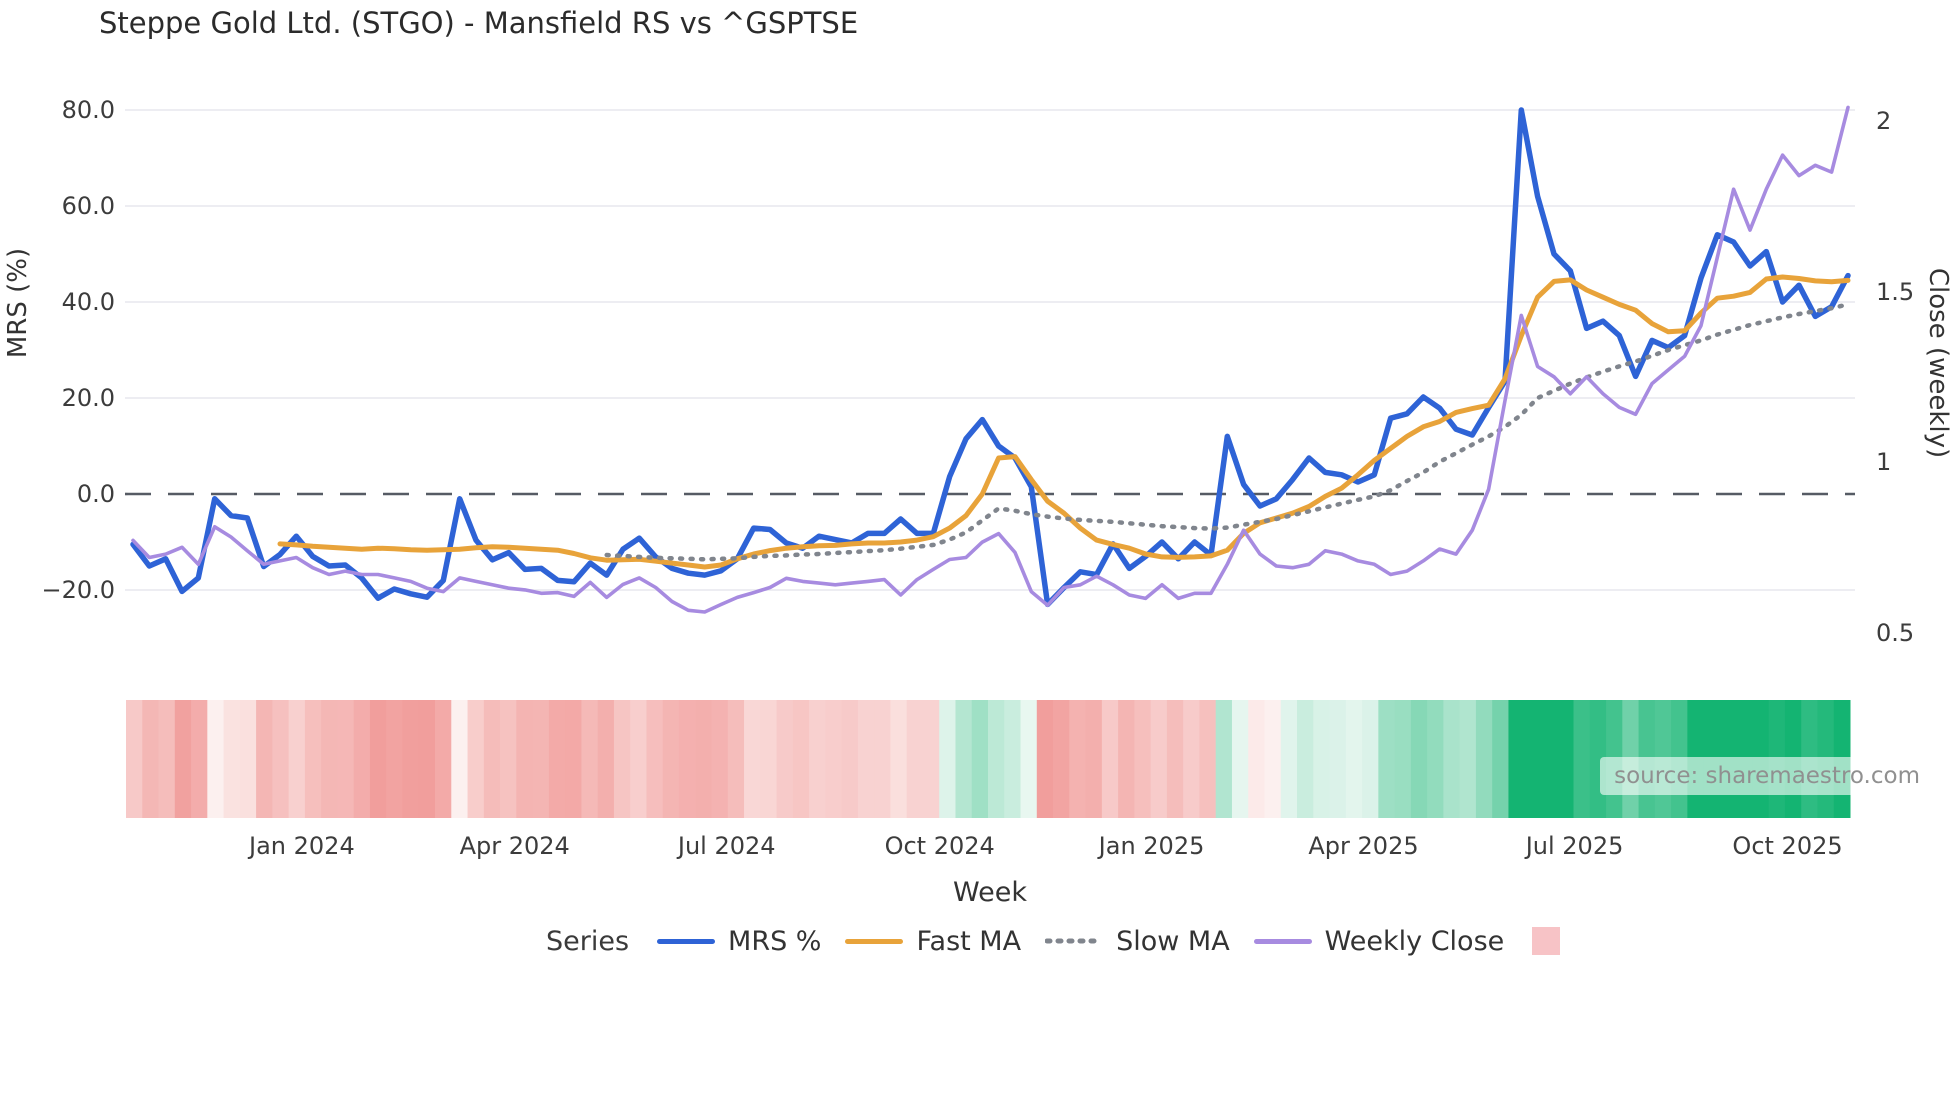 The width and height of the screenshot is (1960, 1102). I want to click on legend-title: Series, so click(588, 941).